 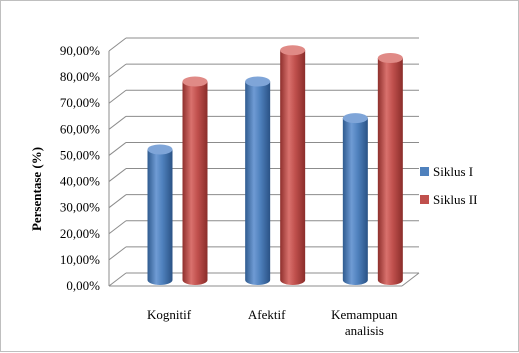 What do you see at coordinates (80, 181) in the screenshot?
I see `y-tick-label: 40,00%` at bounding box center [80, 181].